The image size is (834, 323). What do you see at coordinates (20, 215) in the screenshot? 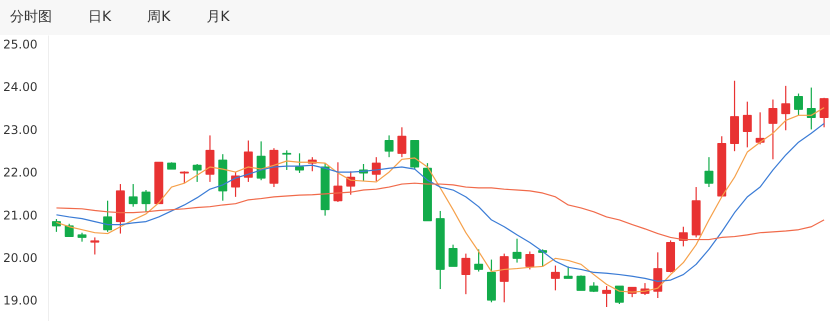
I see `y-tick-label: 21.00` at bounding box center [20, 215].